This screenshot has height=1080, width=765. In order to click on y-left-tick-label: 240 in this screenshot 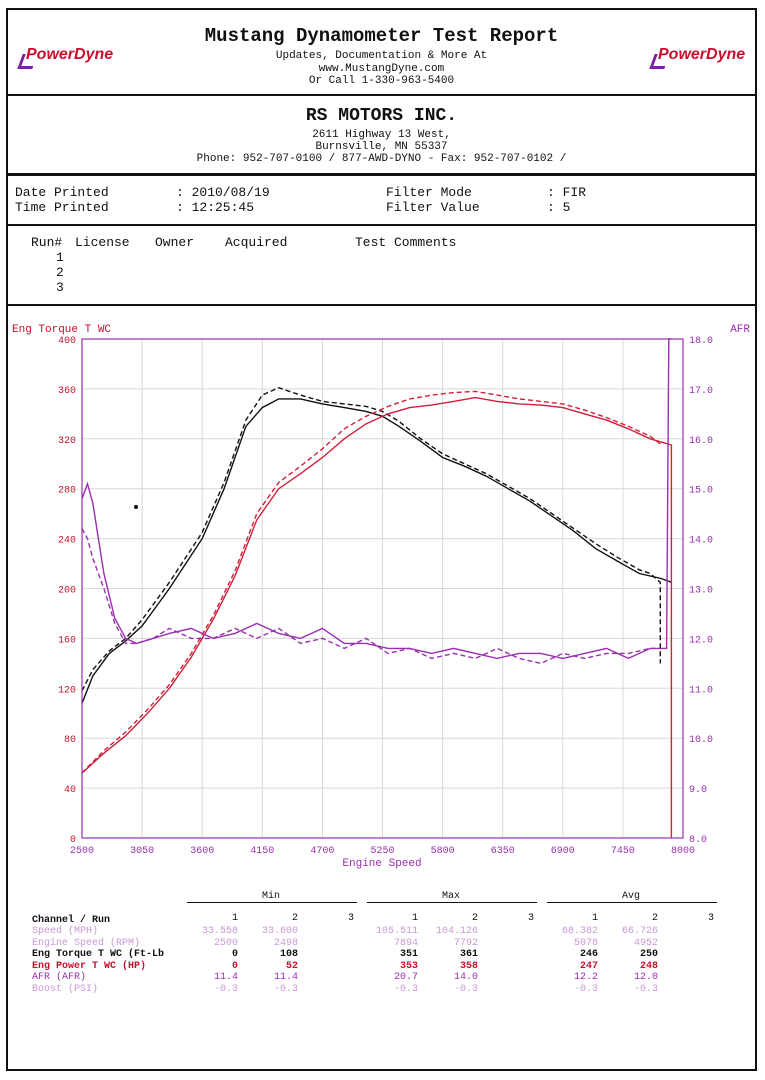, I will do `click(67, 541)`.